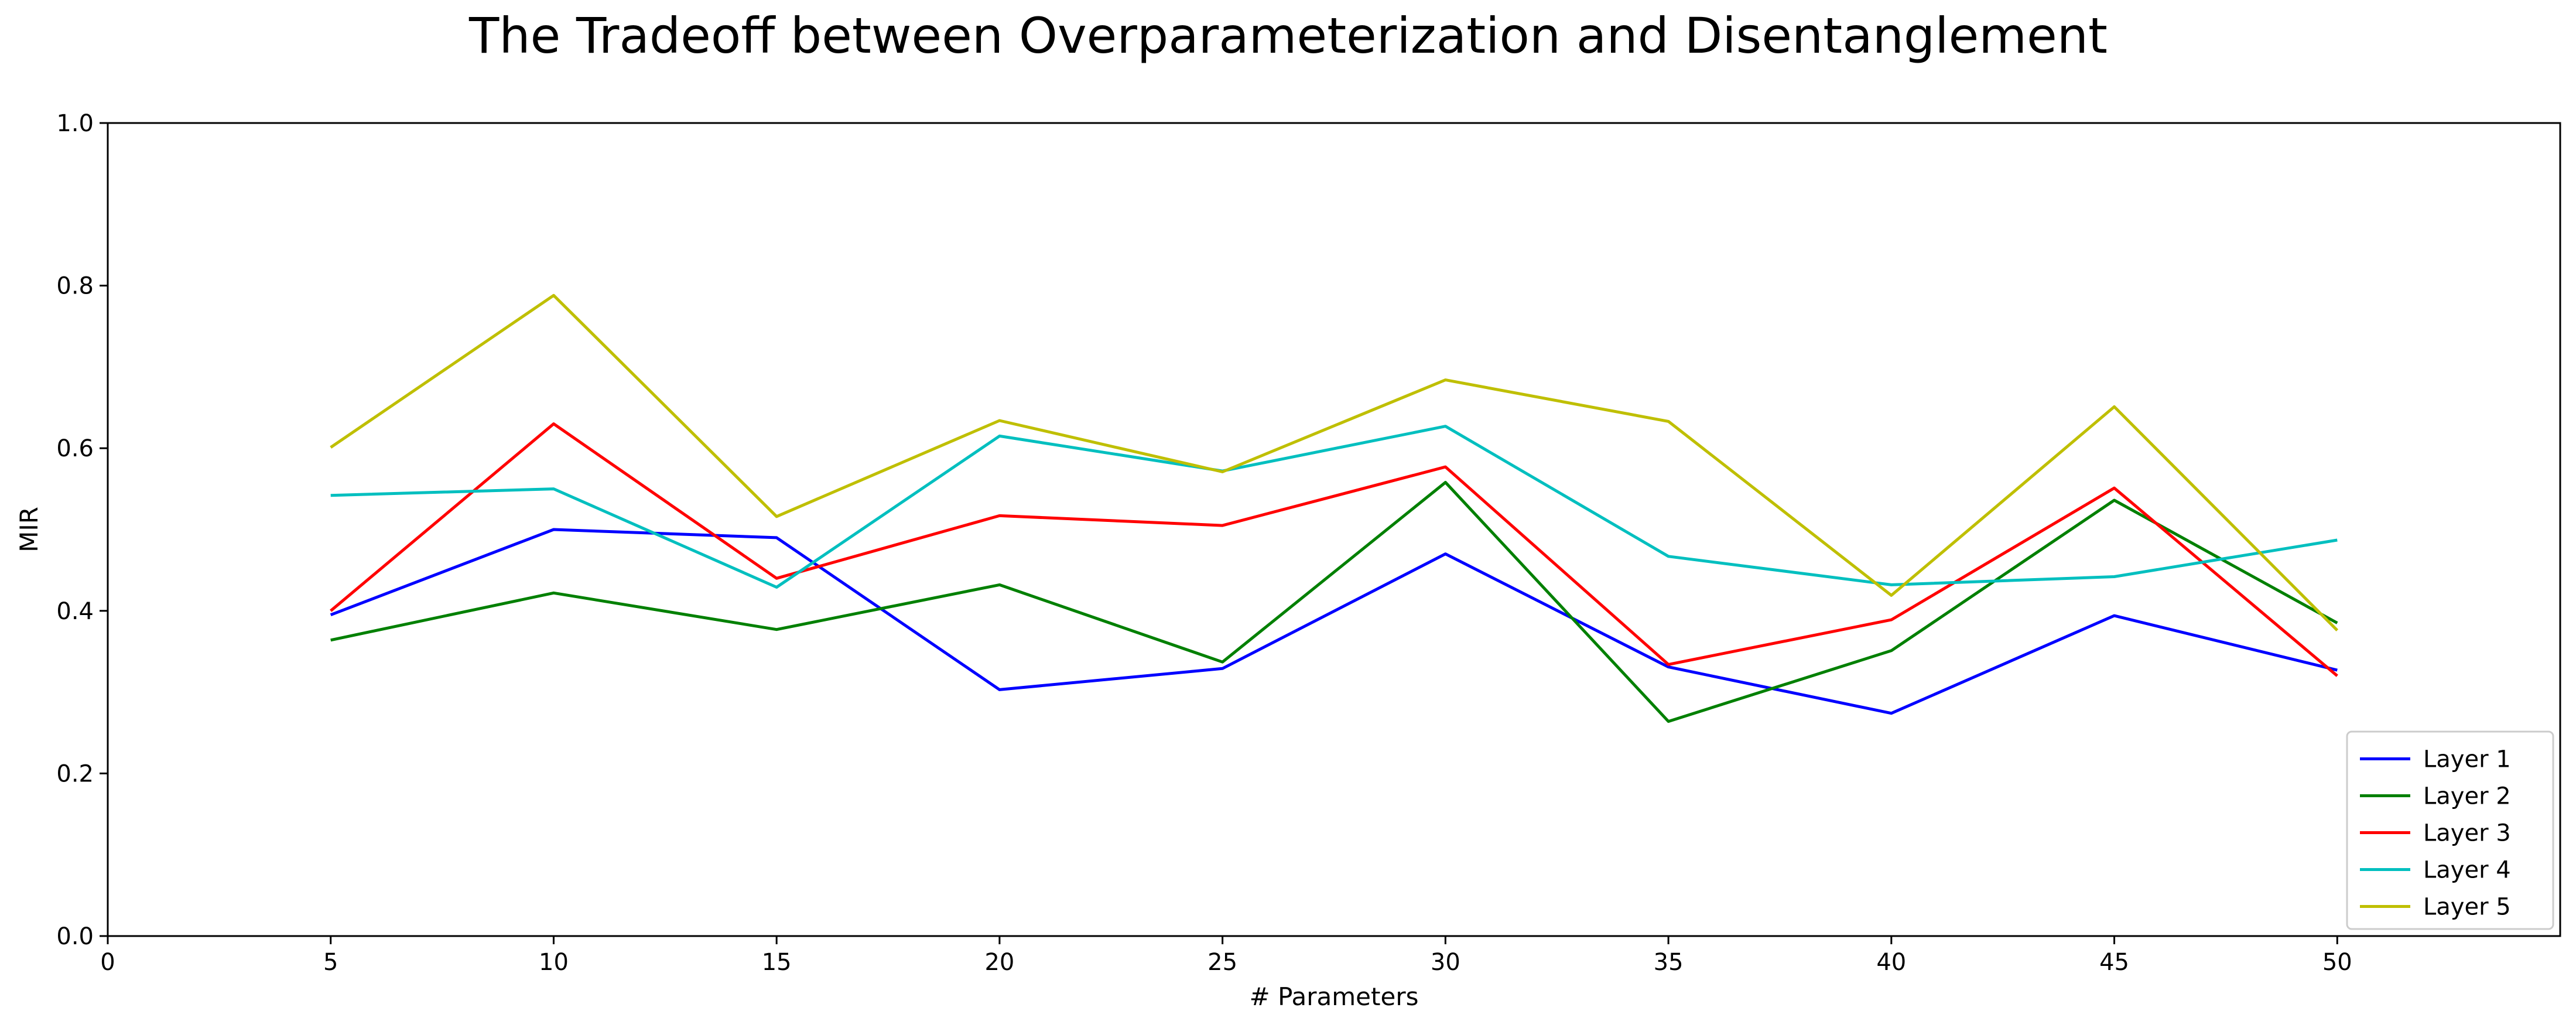 The height and width of the screenshot is (1028, 2576). Describe the element at coordinates (75, 286) in the screenshot. I see `y-tick-label: 0.8` at that location.